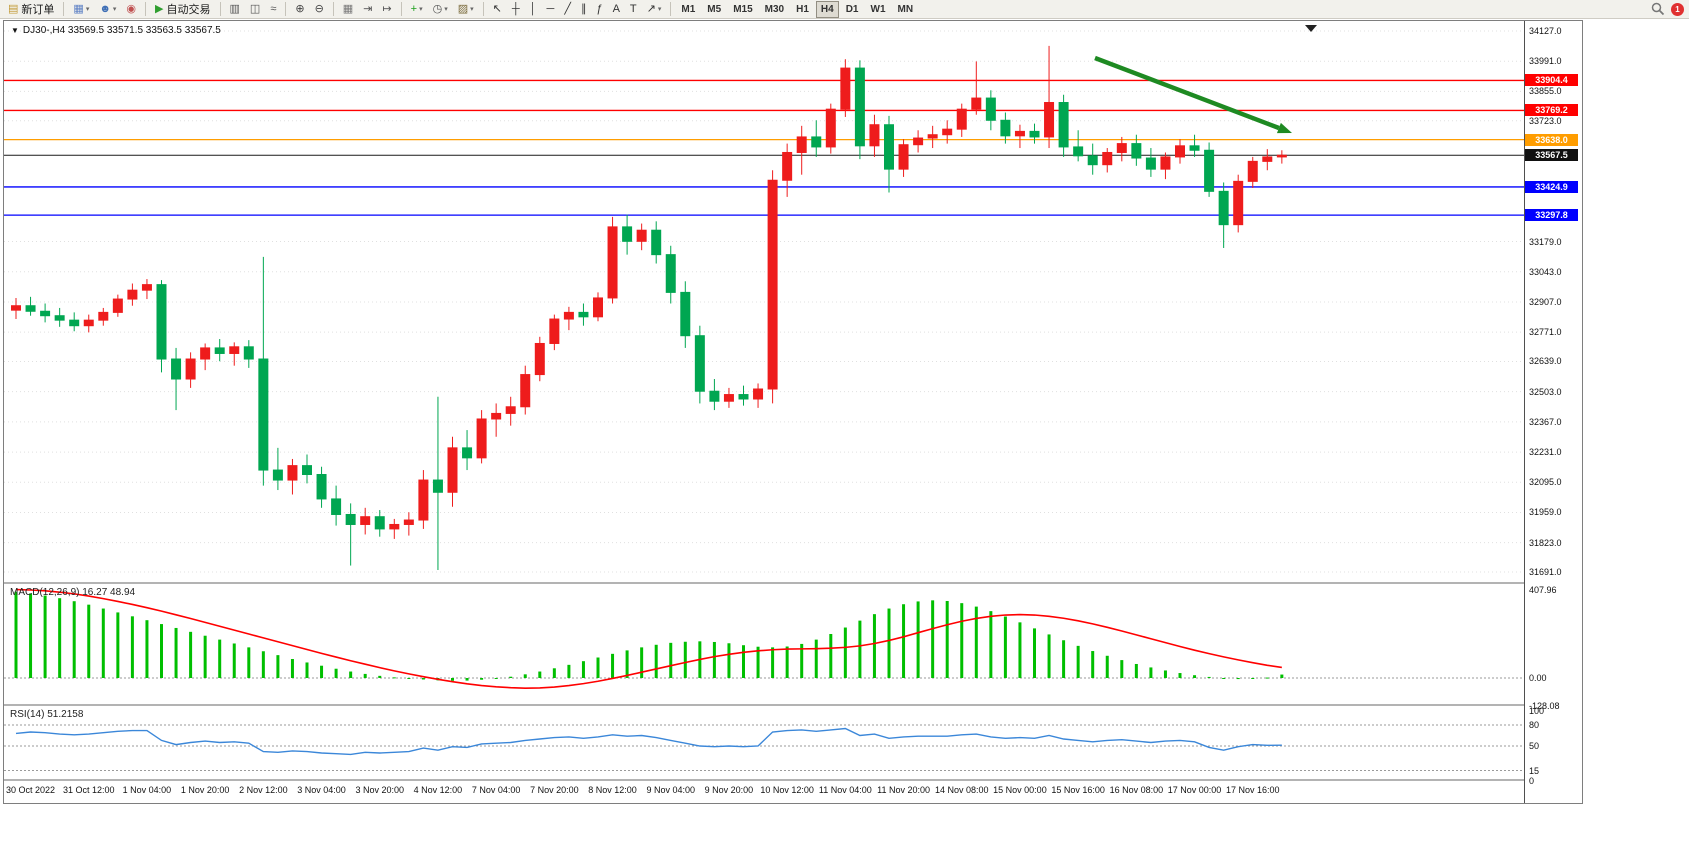 The width and height of the screenshot is (1689, 861). I want to click on timeframe-m30: M30, so click(774, 9).